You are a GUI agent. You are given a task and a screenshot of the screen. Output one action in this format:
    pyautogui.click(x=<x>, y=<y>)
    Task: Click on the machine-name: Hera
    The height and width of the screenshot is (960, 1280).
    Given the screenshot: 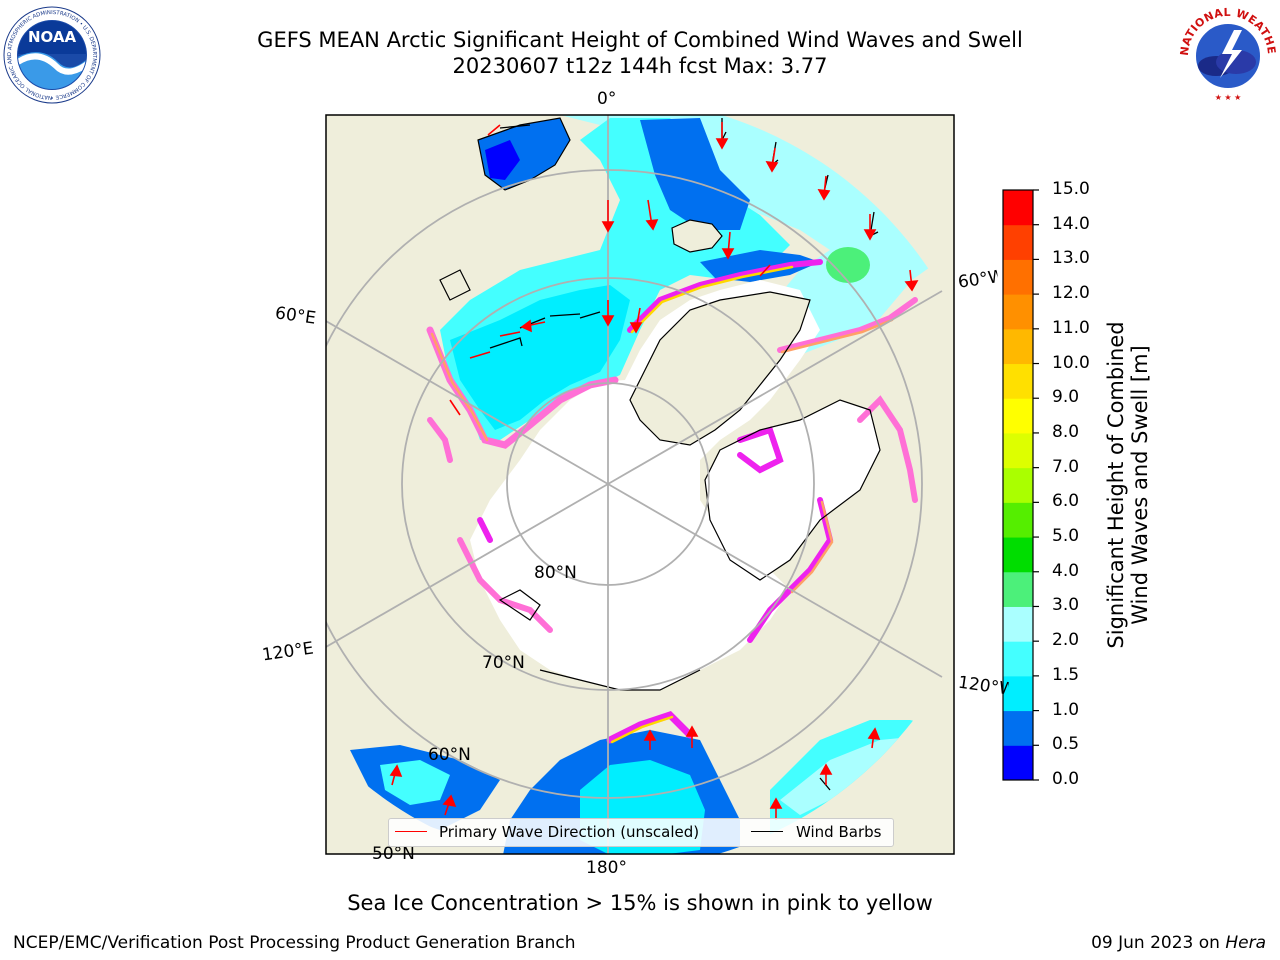 What is the action you would take?
    pyautogui.click(x=1245, y=943)
    